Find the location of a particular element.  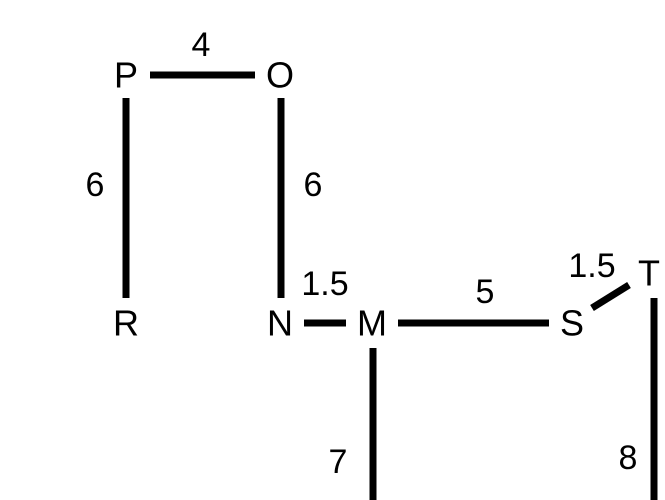

weight-T-down: 8 is located at coordinates (628, 458).